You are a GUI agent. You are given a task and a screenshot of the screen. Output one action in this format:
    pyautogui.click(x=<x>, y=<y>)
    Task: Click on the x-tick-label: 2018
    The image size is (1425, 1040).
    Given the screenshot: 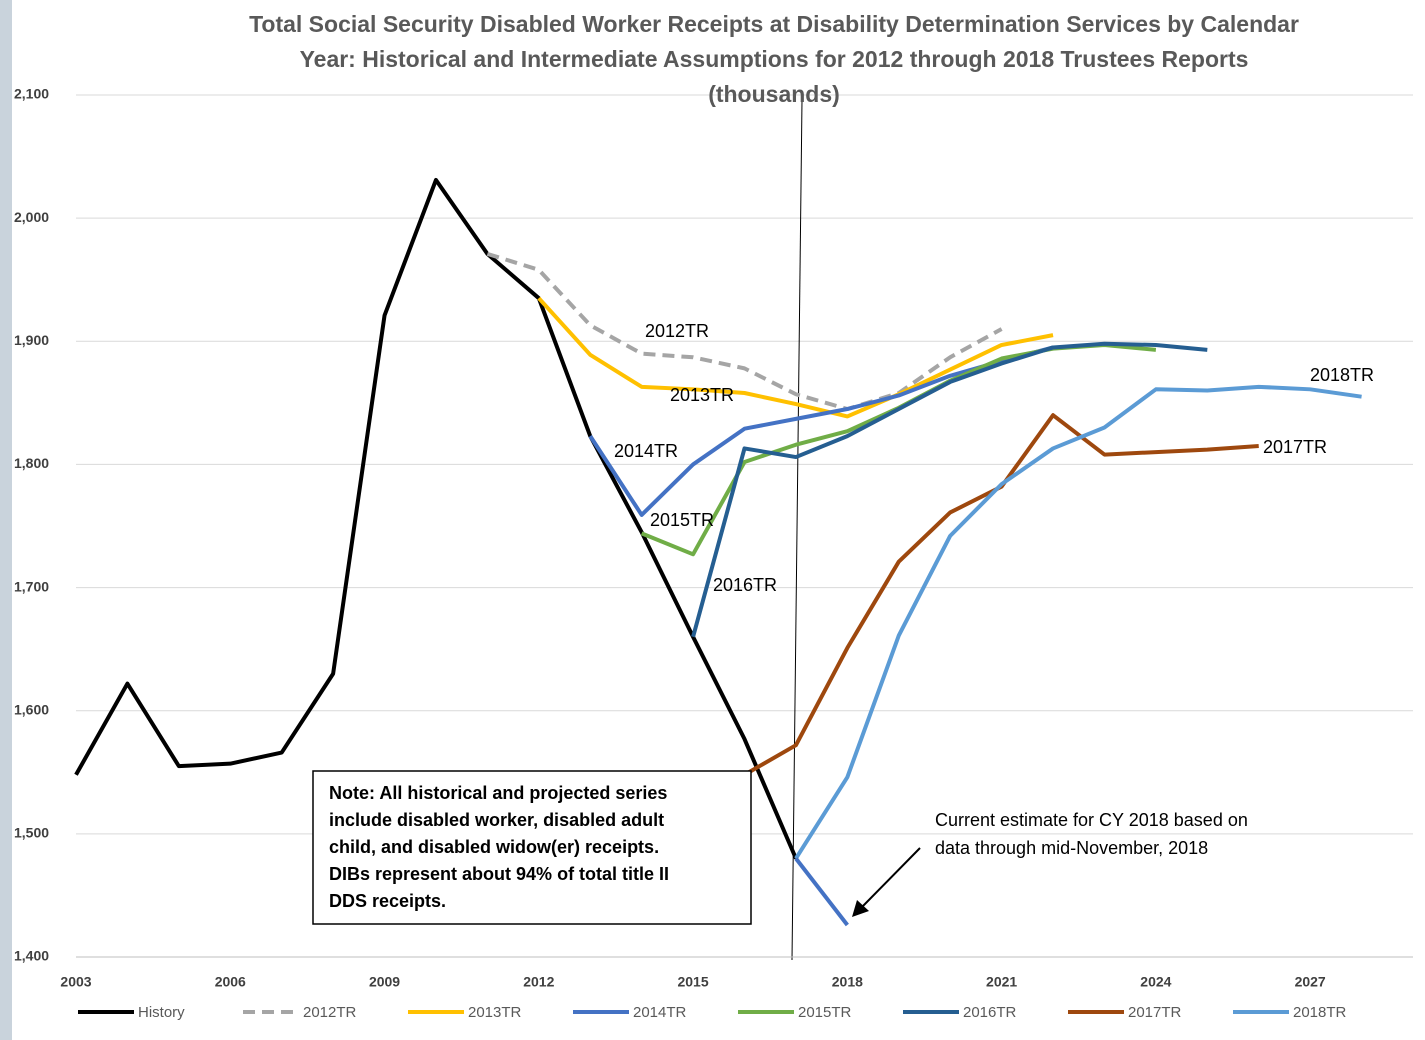 What is the action you would take?
    pyautogui.click(x=847, y=982)
    